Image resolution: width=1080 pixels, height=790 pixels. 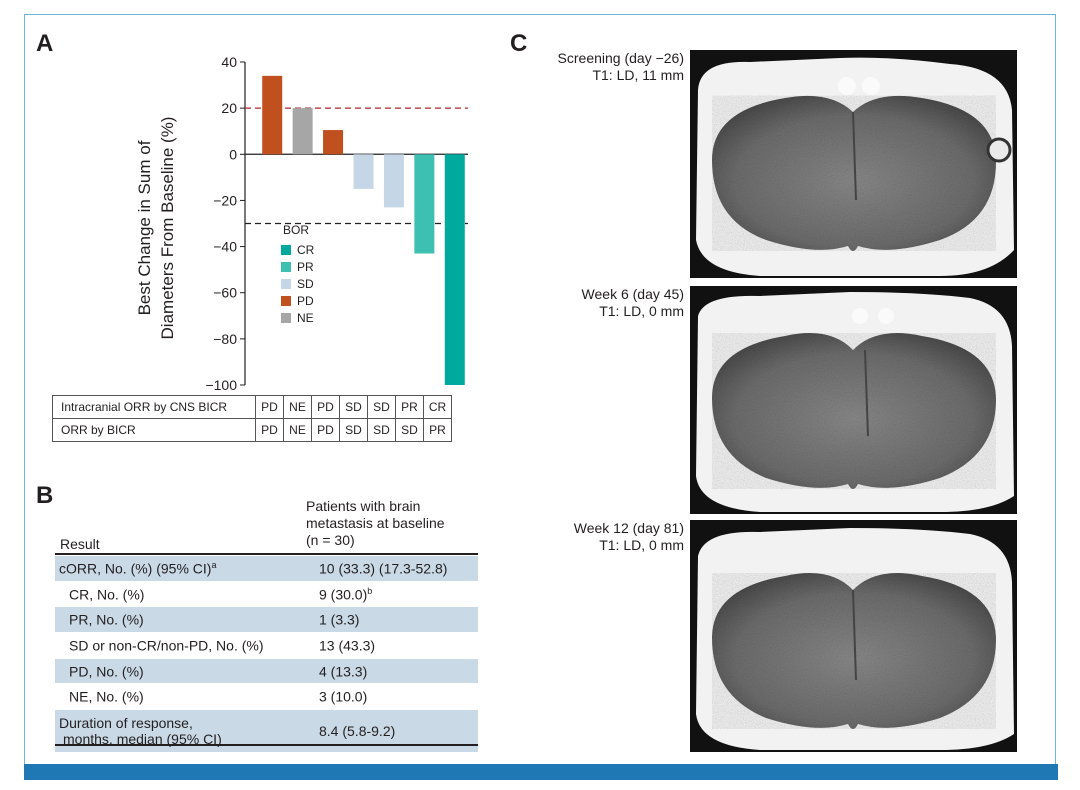 I want to click on legend-label: SD, so click(x=305, y=284).